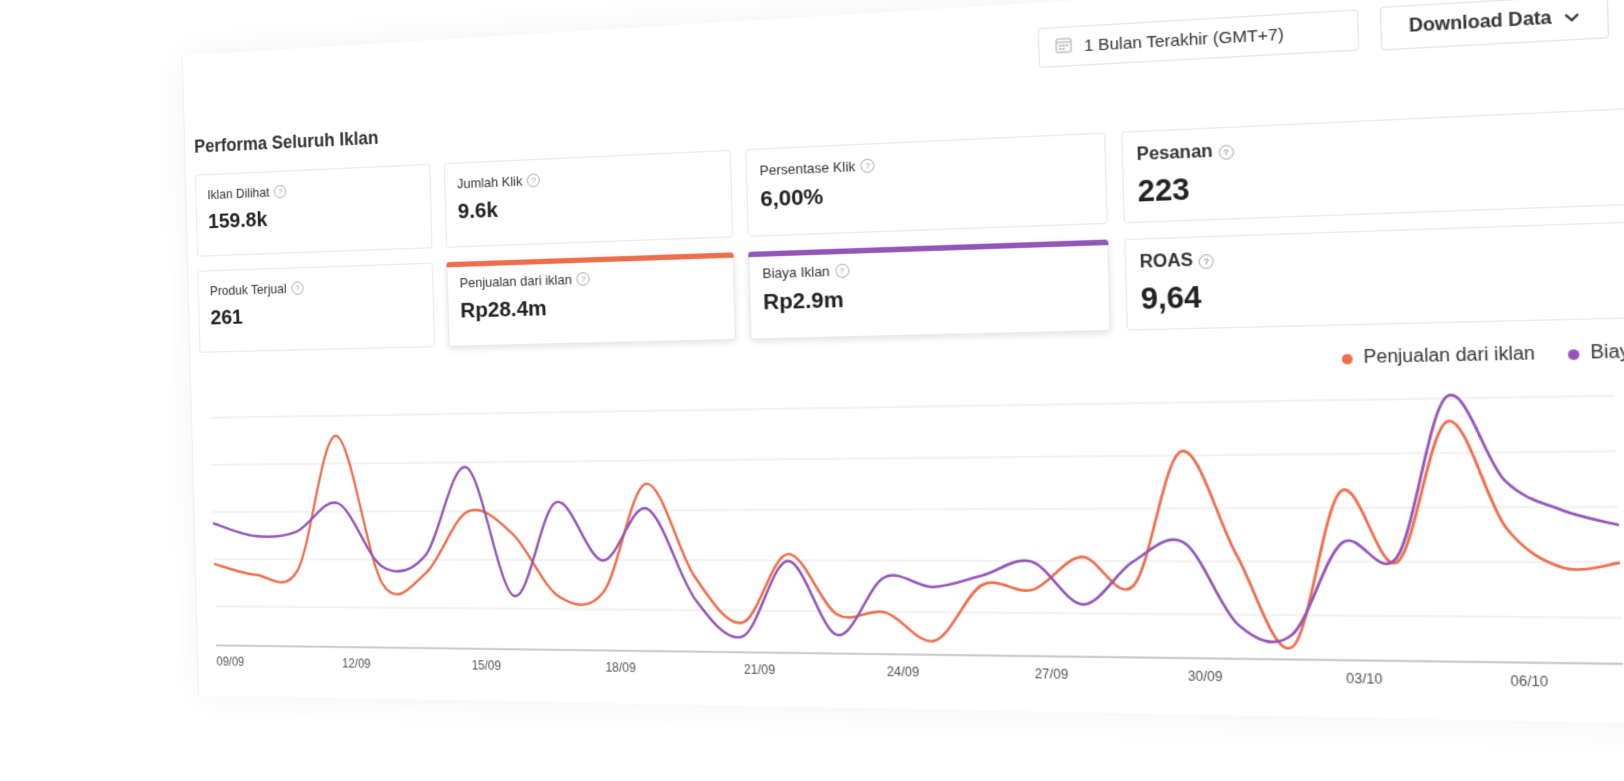  I want to click on legend-item-sales: Penjualan dari iklan, so click(1439, 356).